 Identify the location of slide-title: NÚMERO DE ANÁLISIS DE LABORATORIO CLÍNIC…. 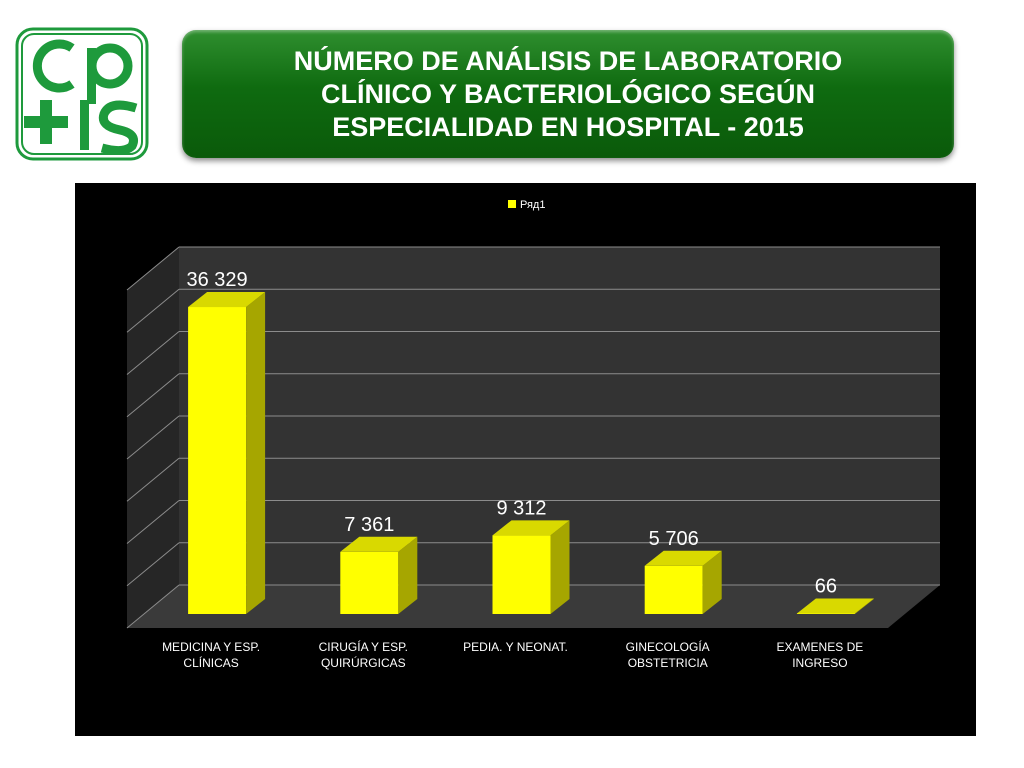
(568, 94).